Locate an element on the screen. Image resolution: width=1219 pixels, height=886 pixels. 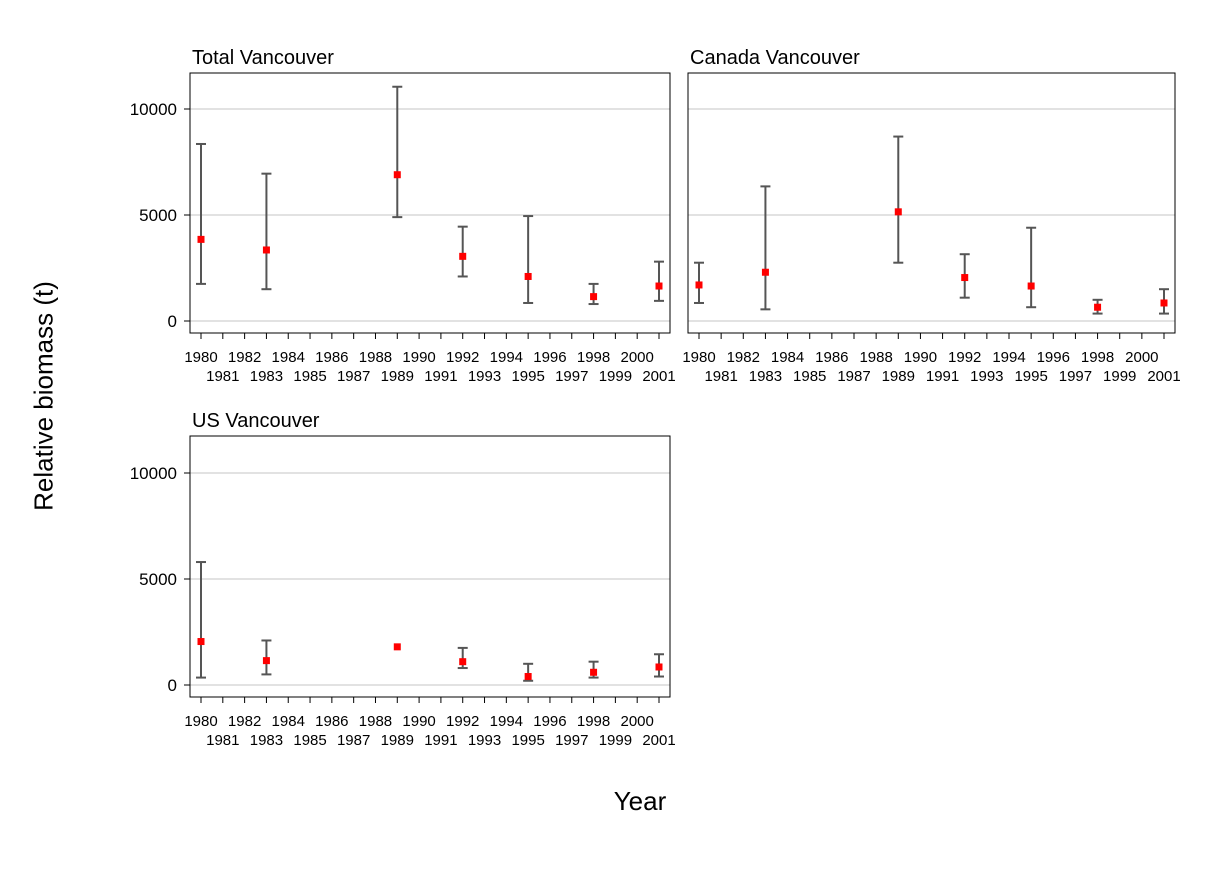
panel-title: US Vancouver is located at coordinates (256, 421).